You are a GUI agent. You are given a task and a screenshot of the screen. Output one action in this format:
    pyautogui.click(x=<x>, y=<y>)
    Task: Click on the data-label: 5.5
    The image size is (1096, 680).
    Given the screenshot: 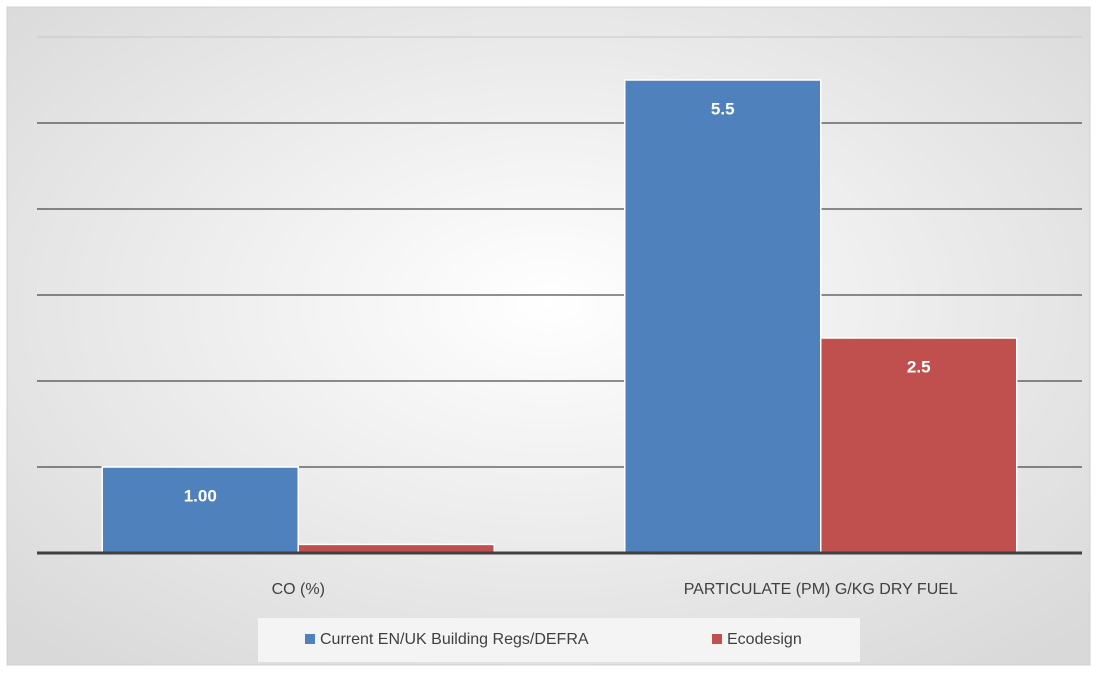 What is the action you would take?
    pyautogui.click(x=723, y=108)
    